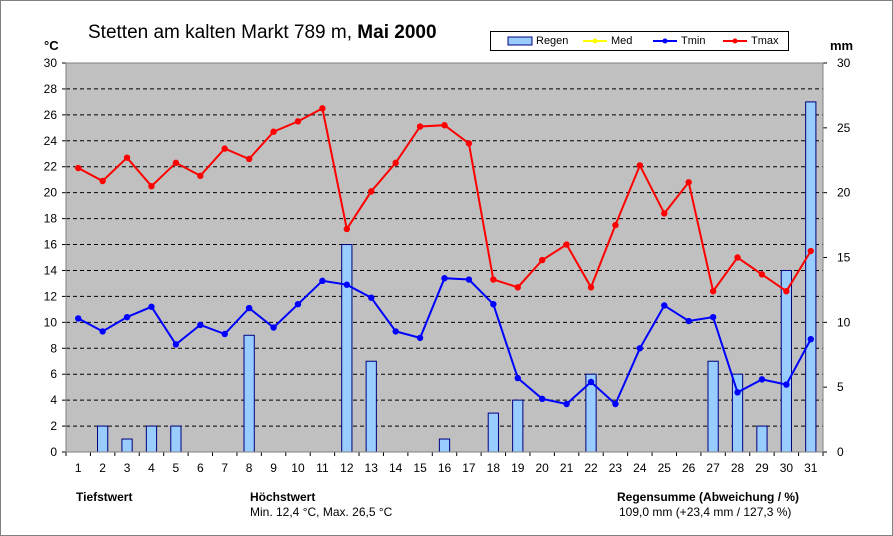 This screenshot has height=536, width=893. Describe the element at coordinates (616, 468) in the screenshot. I see `x-axis-tick-label: 23` at that location.